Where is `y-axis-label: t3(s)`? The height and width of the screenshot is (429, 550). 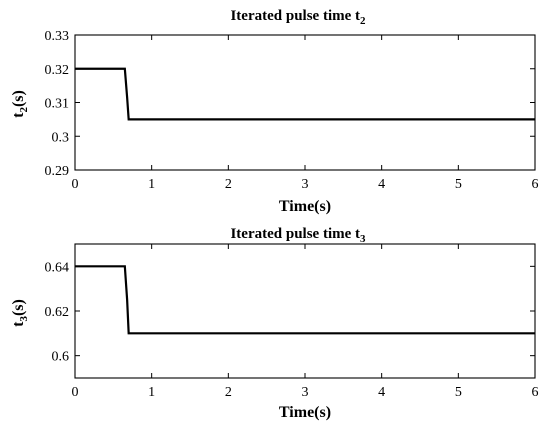
y-axis-label: t3(s) is located at coordinates (20, 313).